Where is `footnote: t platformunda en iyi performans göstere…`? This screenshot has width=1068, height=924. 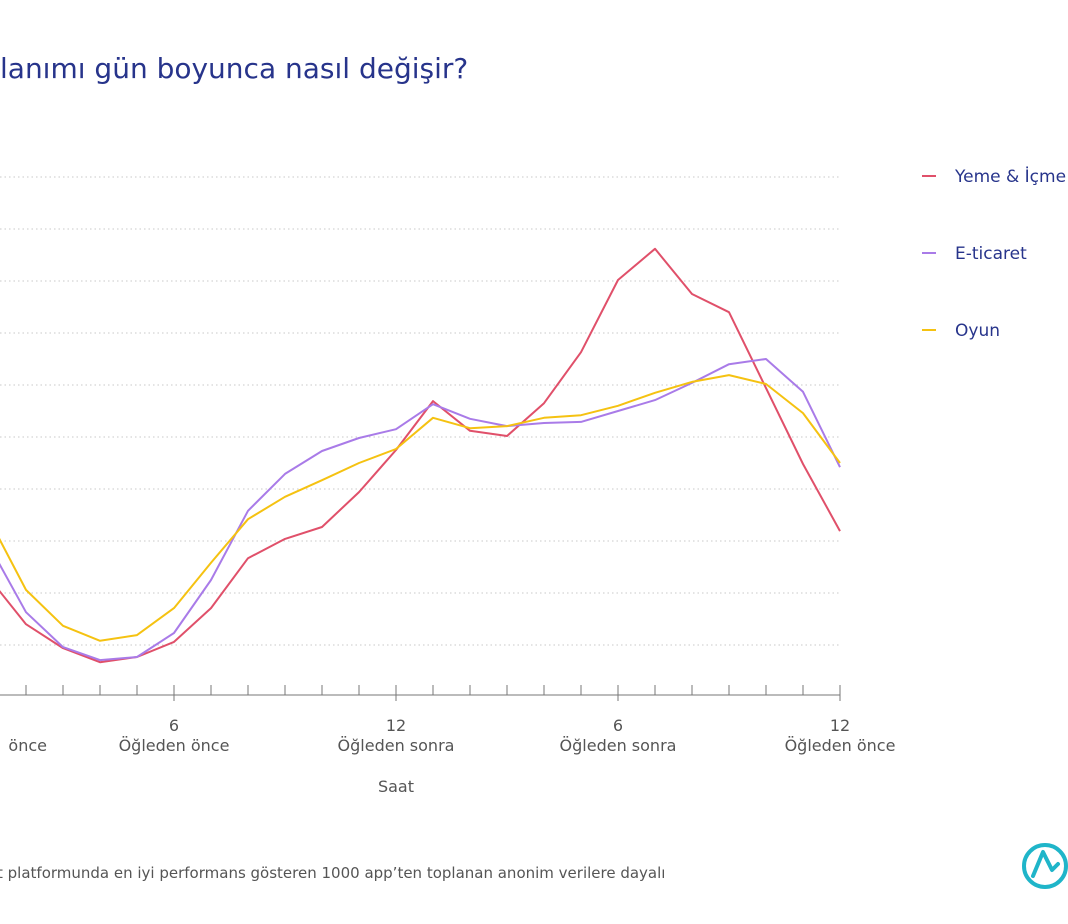
footnote: t platformunda en iyi performans göstere… is located at coordinates (332, 873).